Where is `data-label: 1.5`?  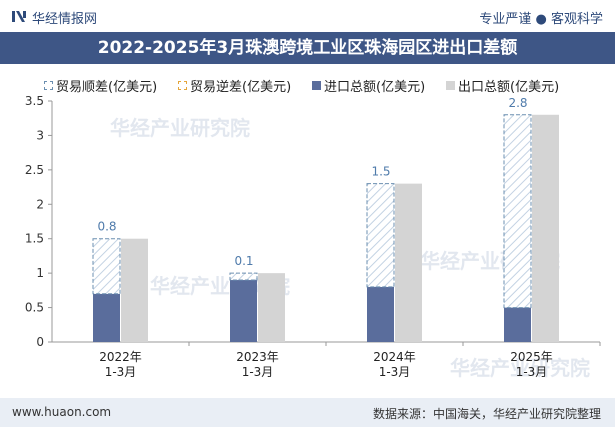 data-label: 1.5 is located at coordinates (380, 172).